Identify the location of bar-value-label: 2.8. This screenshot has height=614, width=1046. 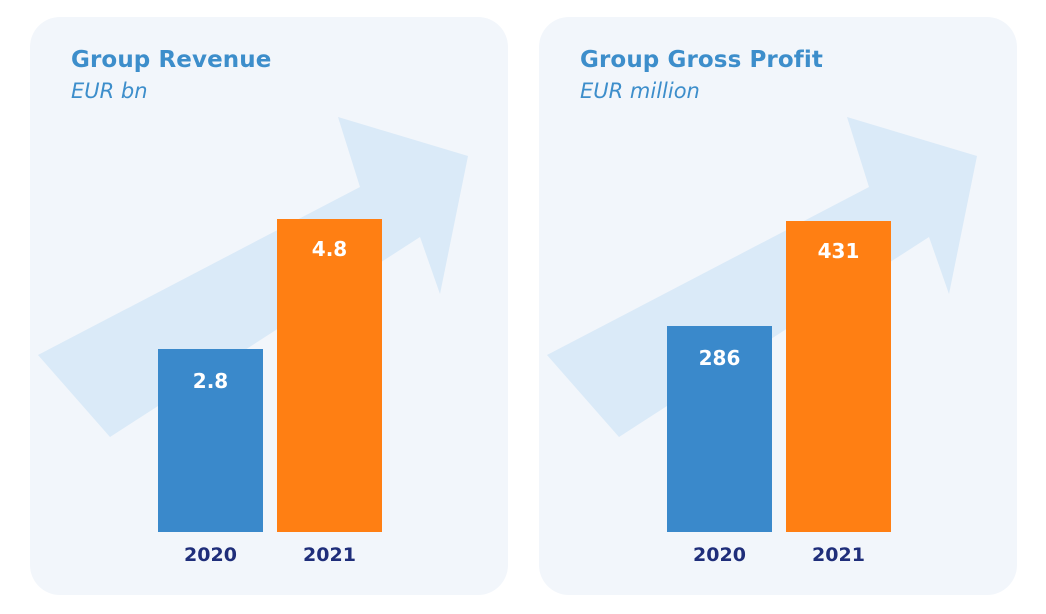
(210, 381).